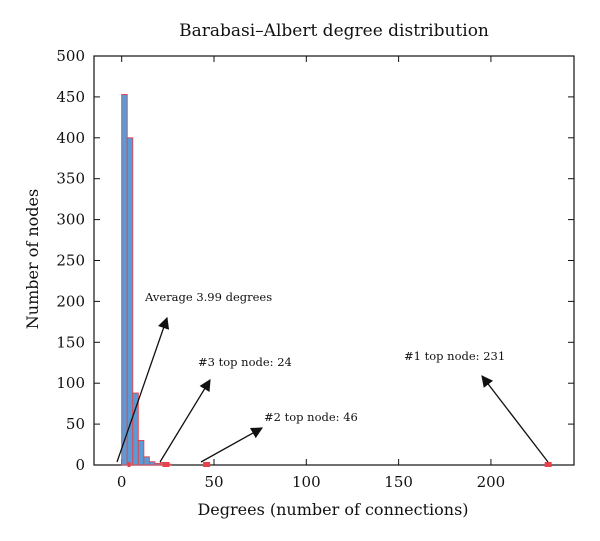 Image resolution: width=600 pixels, height=541 pixels. Describe the element at coordinates (70, 220) in the screenshot. I see `y-tick-label: 300` at that location.